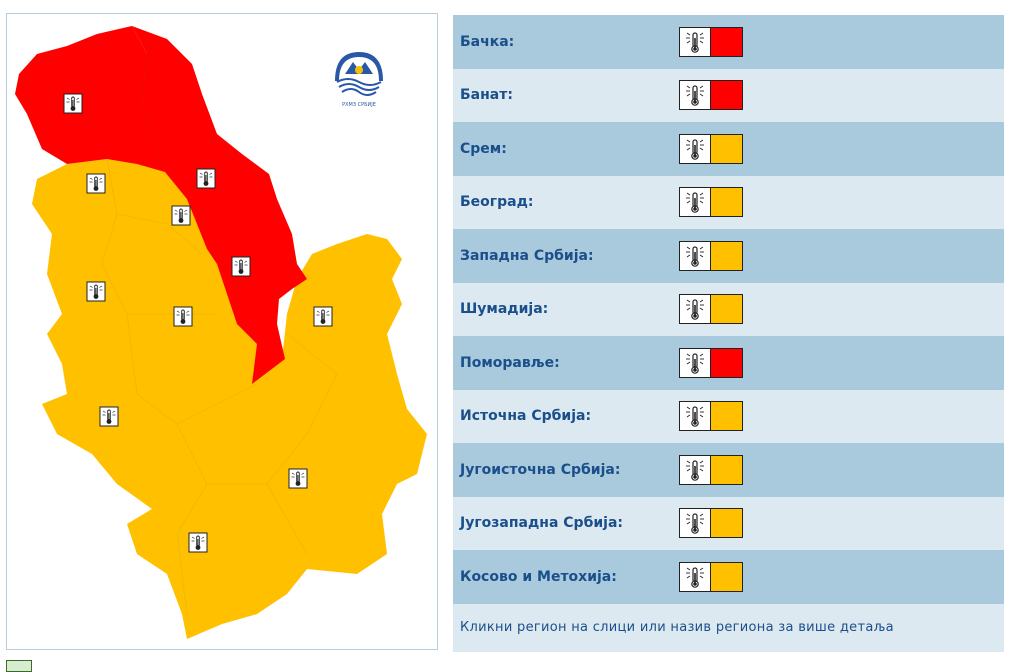 This screenshot has width=1024, height=672. I want to click on map-region-backa, so click(90, 99).